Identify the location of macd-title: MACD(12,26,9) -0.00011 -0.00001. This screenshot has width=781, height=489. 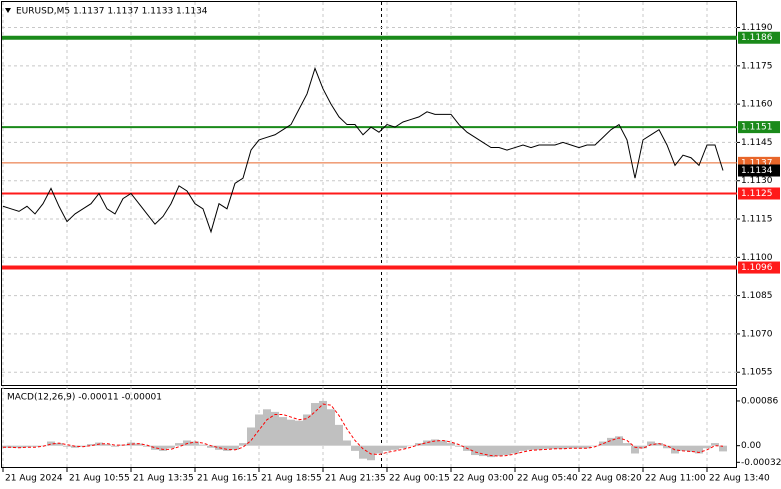
(84, 398).